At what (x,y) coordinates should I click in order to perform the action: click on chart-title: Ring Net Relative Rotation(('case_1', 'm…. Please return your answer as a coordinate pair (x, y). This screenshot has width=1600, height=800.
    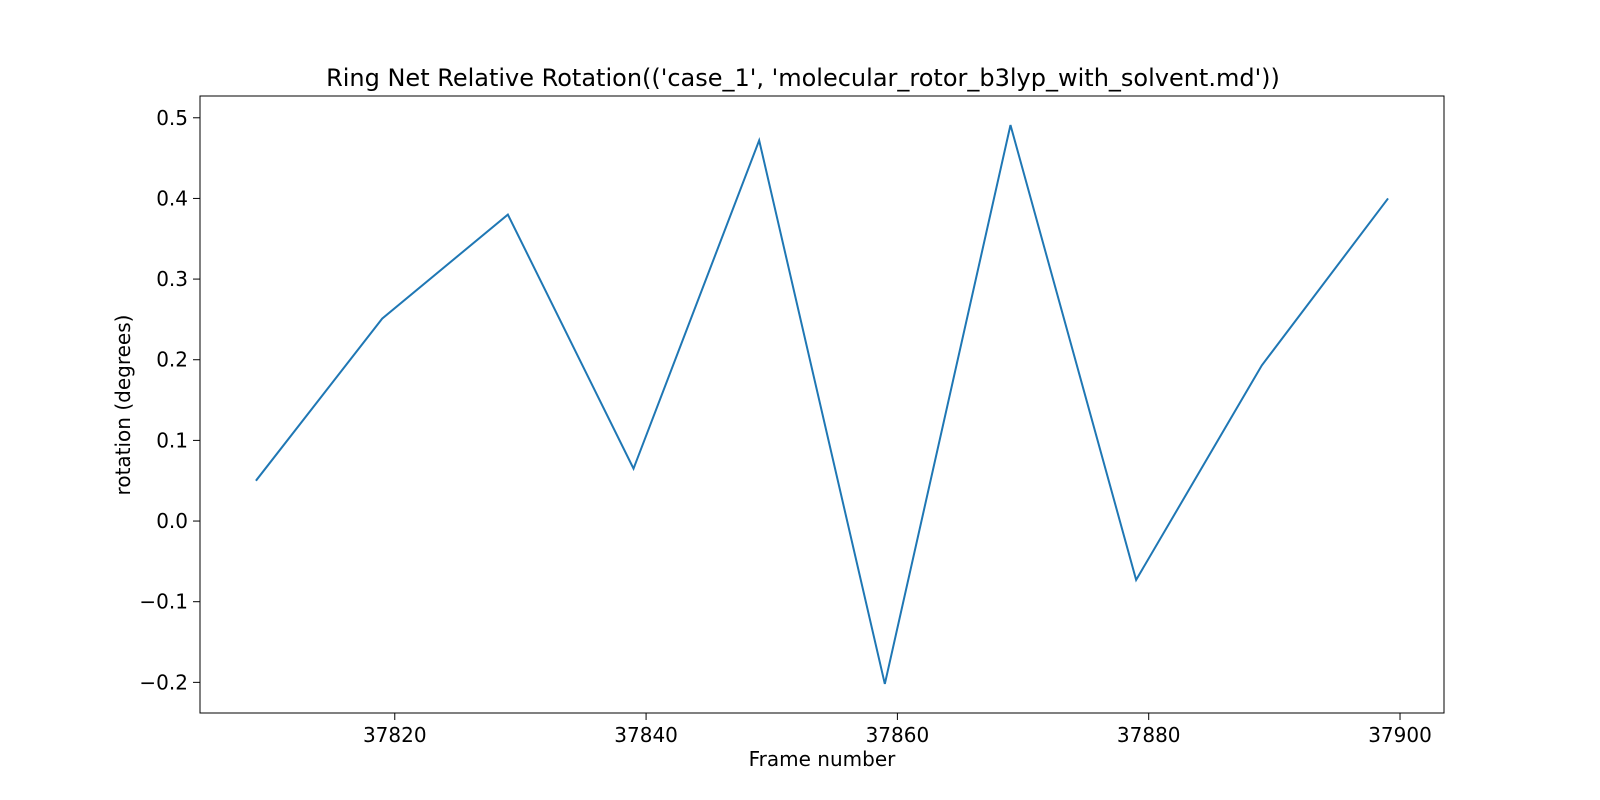
    Looking at the image, I should click on (803, 78).